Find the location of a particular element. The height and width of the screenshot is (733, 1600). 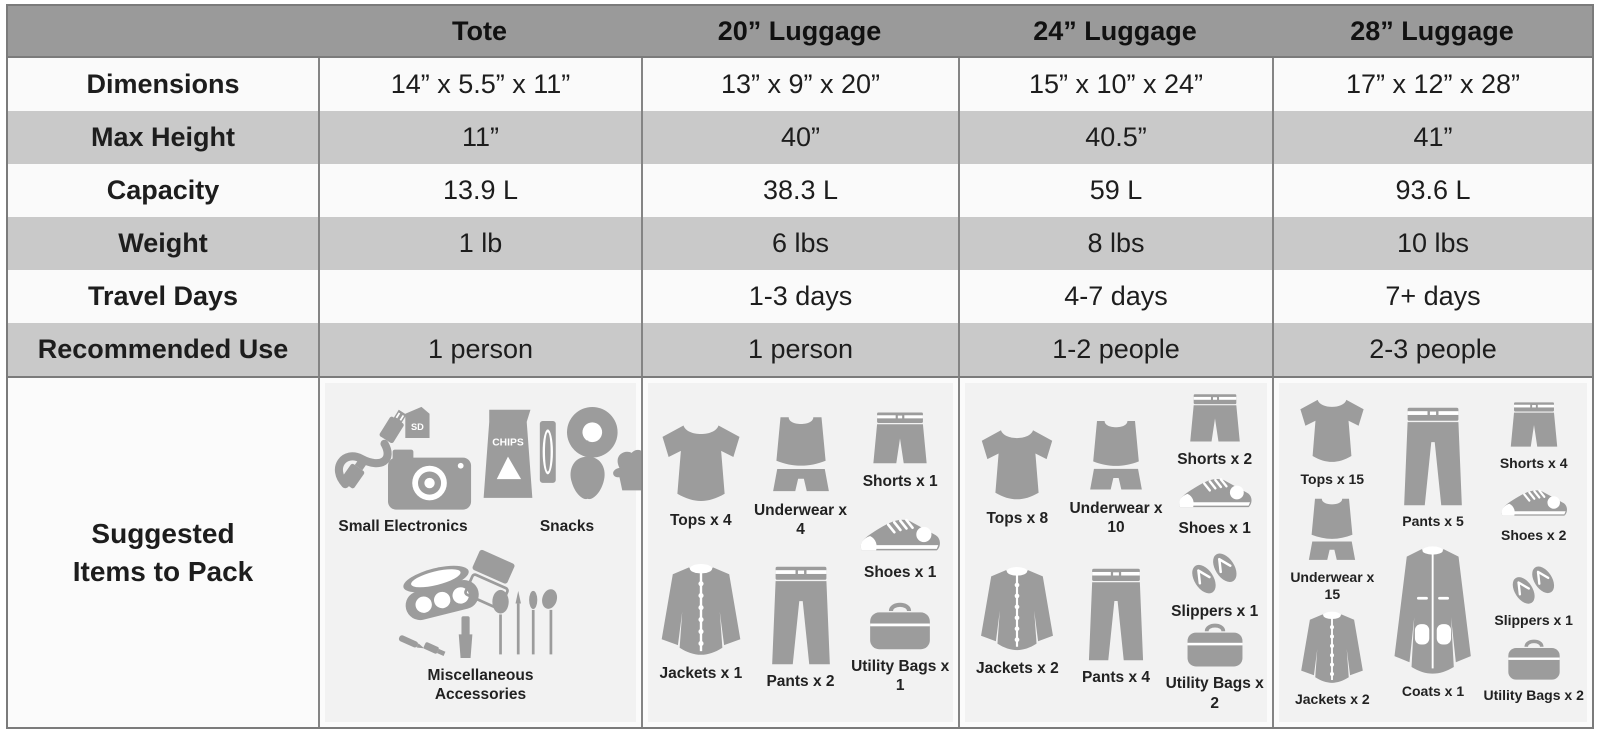

tote-pack-bottom-row: Miscellaneous Accessories is located at coordinates (480, 626).